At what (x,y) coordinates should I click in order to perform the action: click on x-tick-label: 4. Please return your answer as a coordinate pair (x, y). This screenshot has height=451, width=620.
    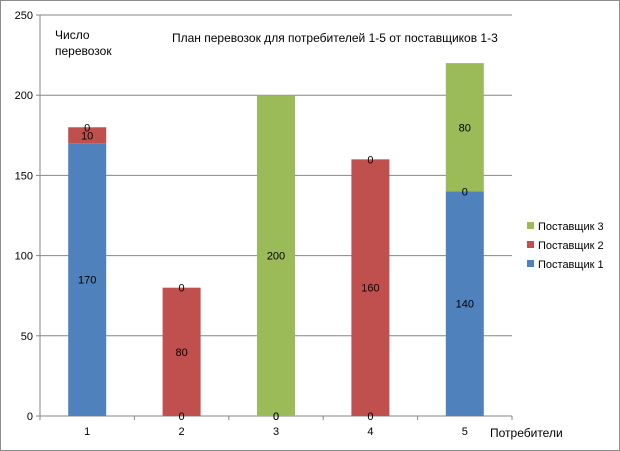
    Looking at the image, I should click on (370, 432).